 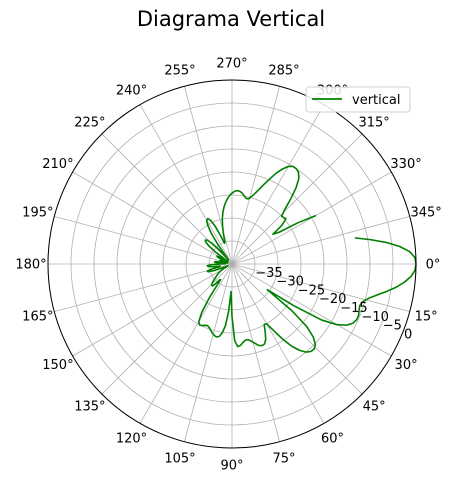 I want to click on theta-tick-label: 15°, so click(x=426, y=317).